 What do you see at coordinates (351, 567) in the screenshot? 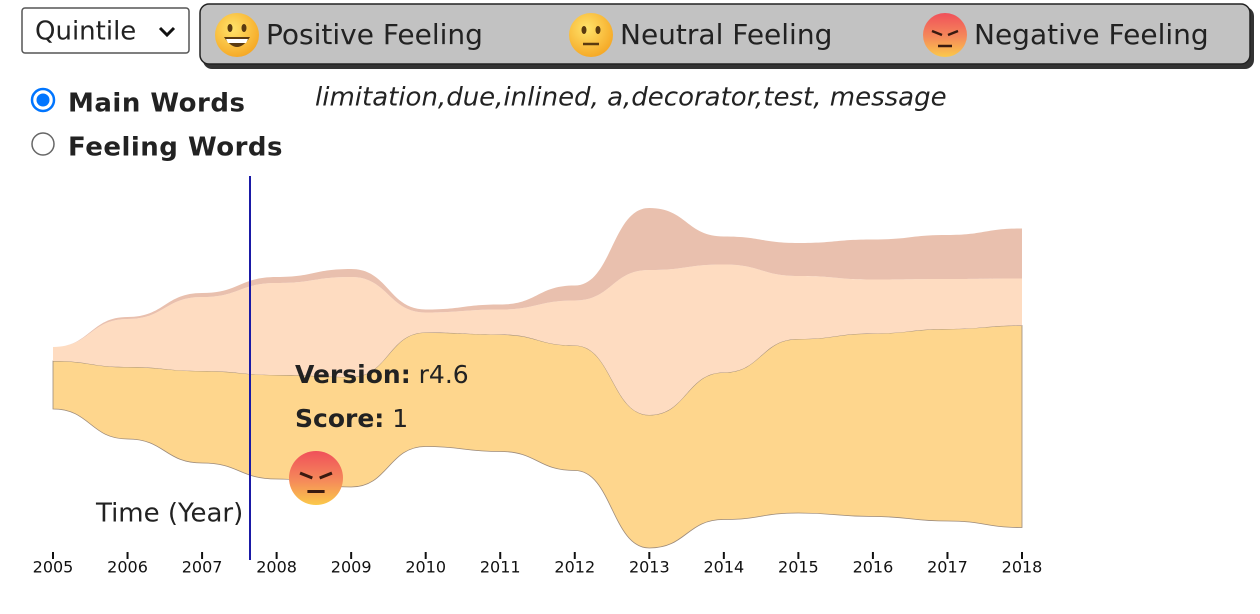
I see `x-tick-label: 2009` at bounding box center [351, 567].